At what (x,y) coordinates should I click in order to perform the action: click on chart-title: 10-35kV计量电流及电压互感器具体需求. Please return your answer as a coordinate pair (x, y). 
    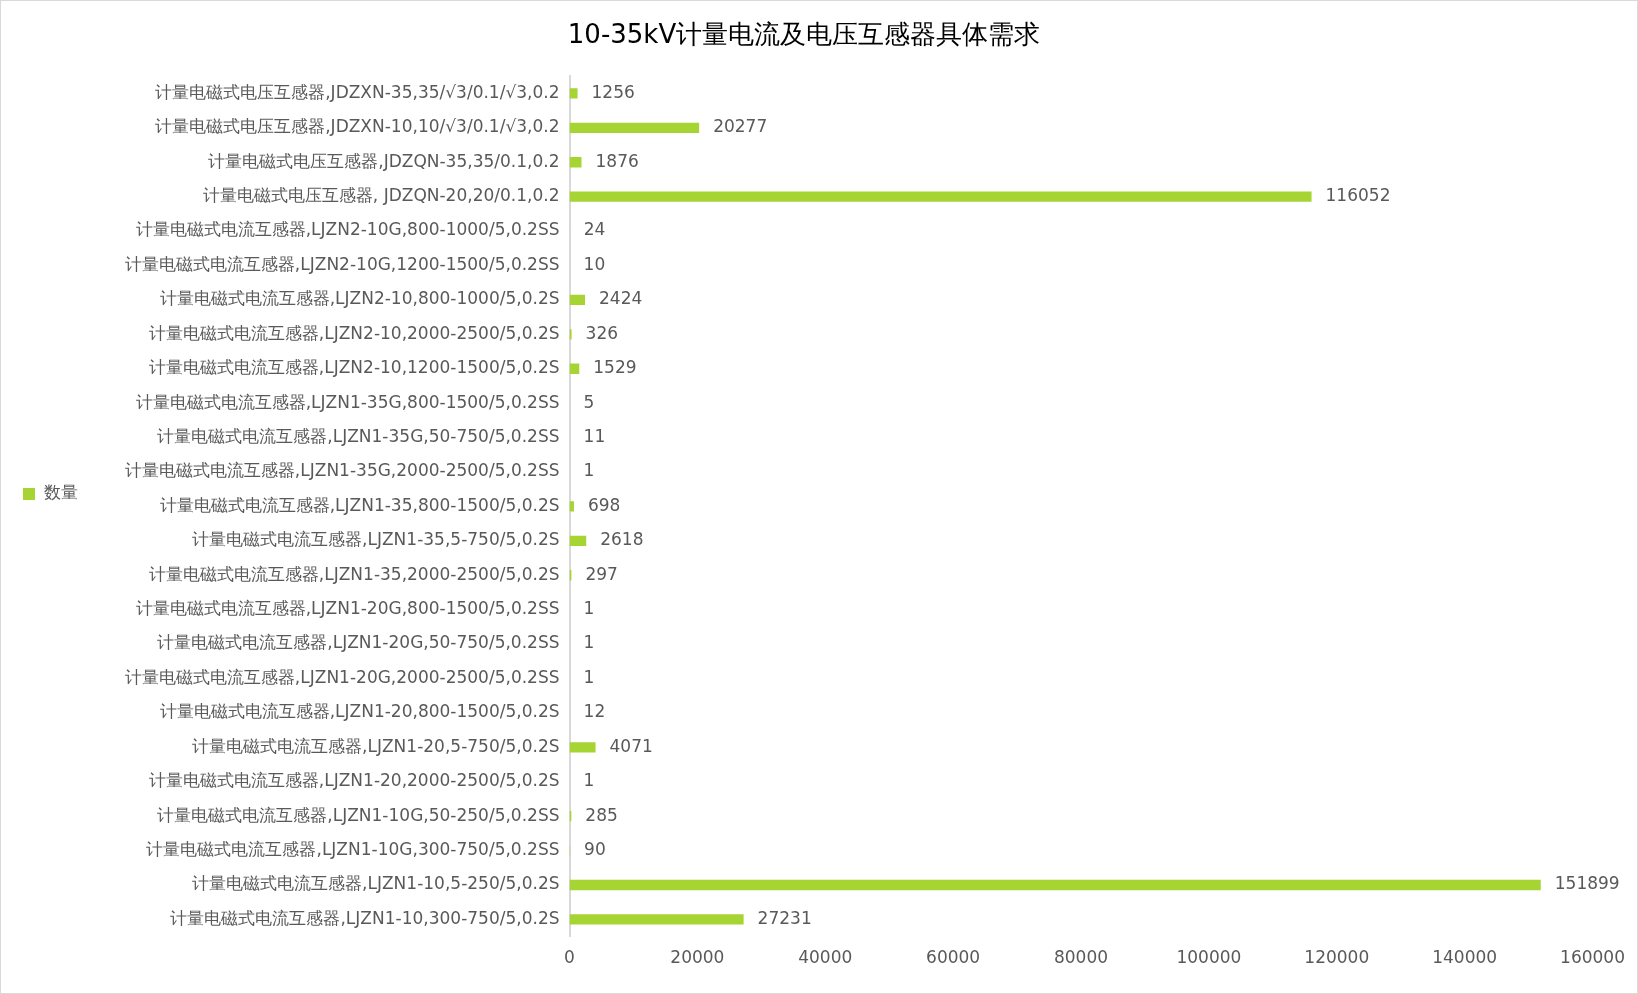
    Looking at the image, I should click on (804, 34).